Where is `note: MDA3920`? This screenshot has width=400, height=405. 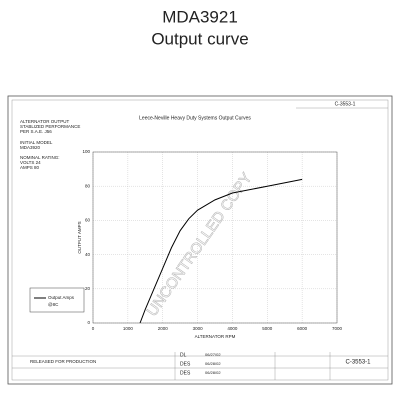 note: MDA3920 is located at coordinates (30, 147).